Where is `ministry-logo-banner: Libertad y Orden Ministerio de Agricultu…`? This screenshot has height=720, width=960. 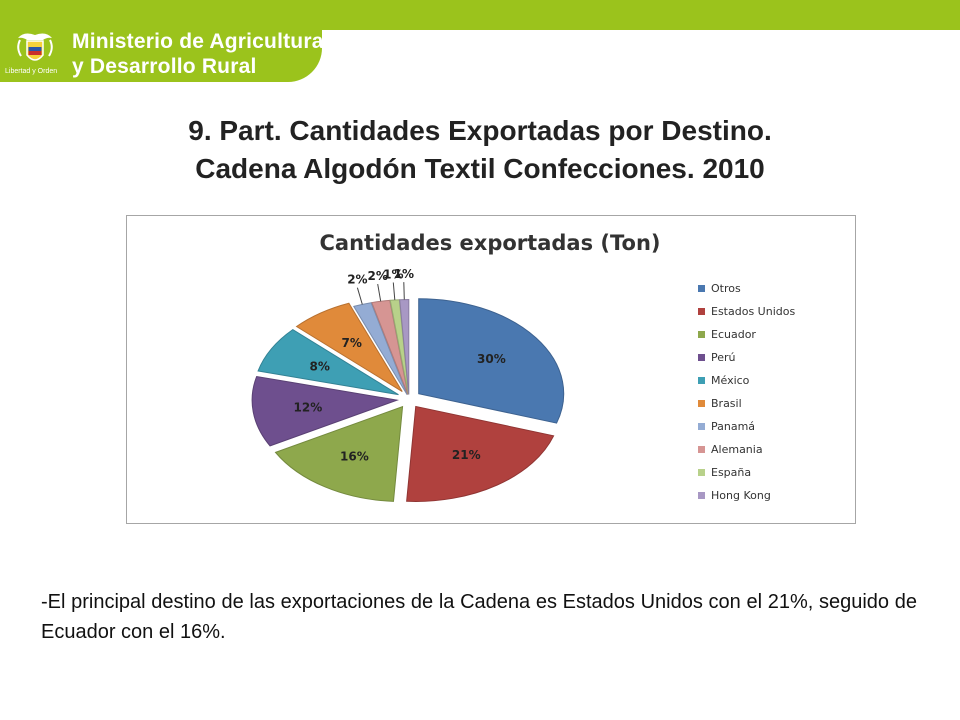
ministry-logo-banner: Libertad y Orden Ministerio de Agricultu… is located at coordinates (162, 41).